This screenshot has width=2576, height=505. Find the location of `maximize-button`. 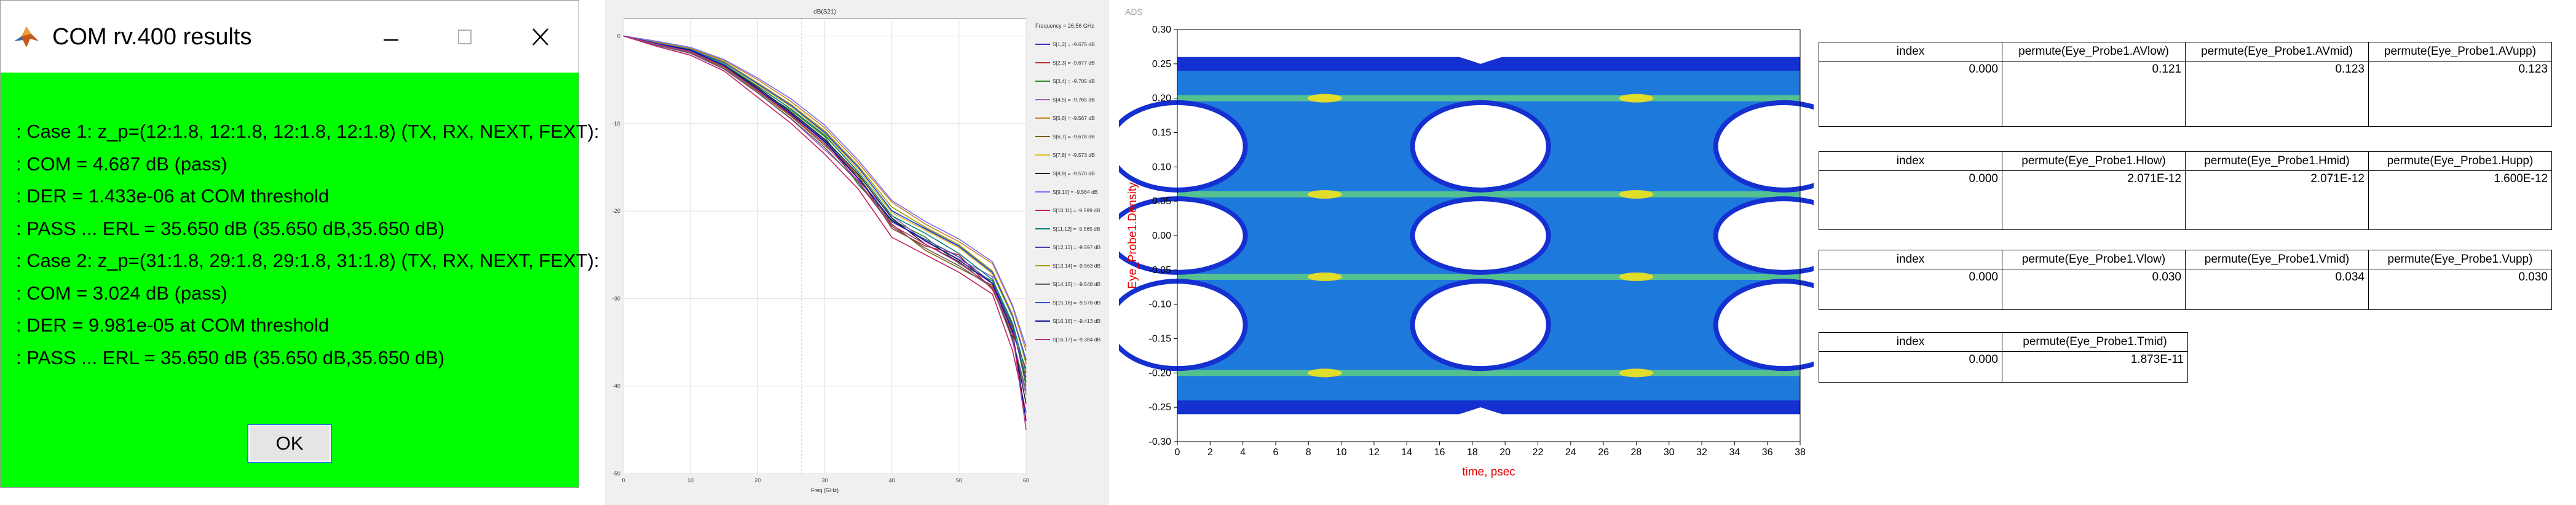

maximize-button is located at coordinates (464, 37).